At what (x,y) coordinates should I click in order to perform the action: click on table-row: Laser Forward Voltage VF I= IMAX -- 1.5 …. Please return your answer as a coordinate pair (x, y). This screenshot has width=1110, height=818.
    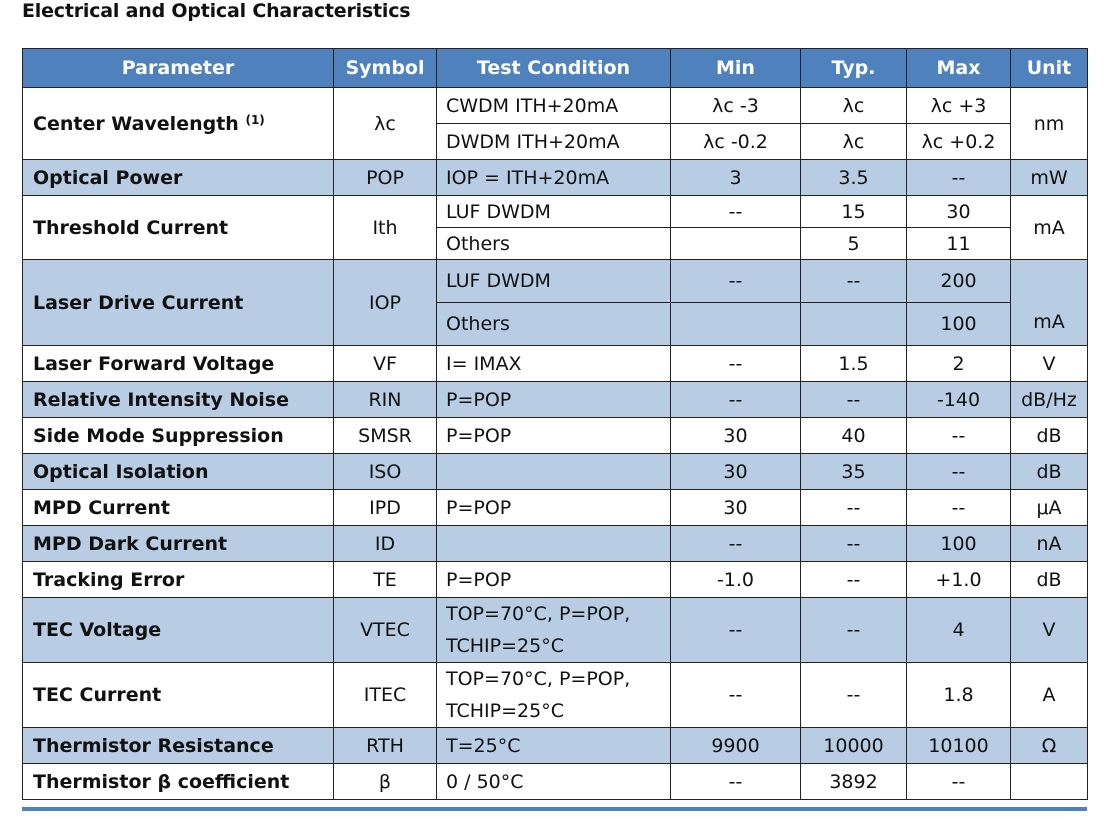
    Looking at the image, I should click on (555, 363).